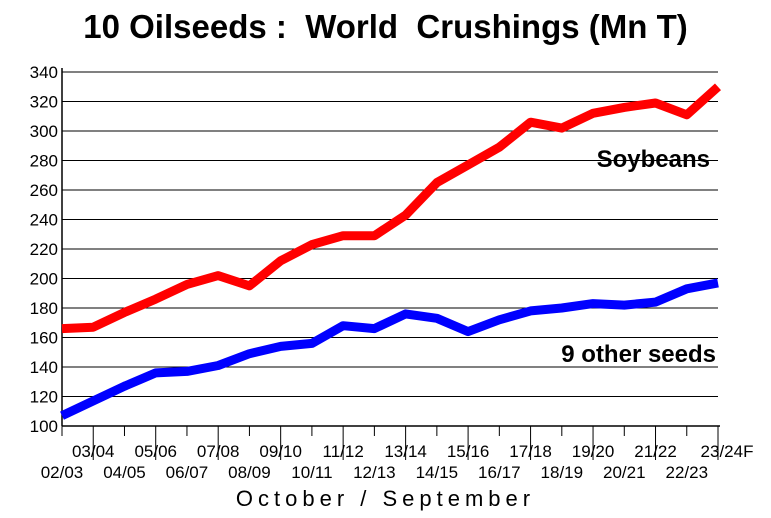 The width and height of the screenshot is (771, 518). What do you see at coordinates (44, 426) in the screenshot?
I see `y-tick-label-100: 100` at bounding box center [44, 426].